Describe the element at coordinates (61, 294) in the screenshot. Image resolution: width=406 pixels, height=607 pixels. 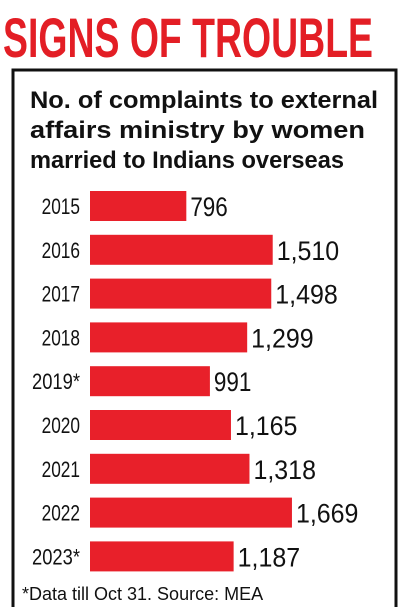
I see `y-tick-label: 2017` at that location.